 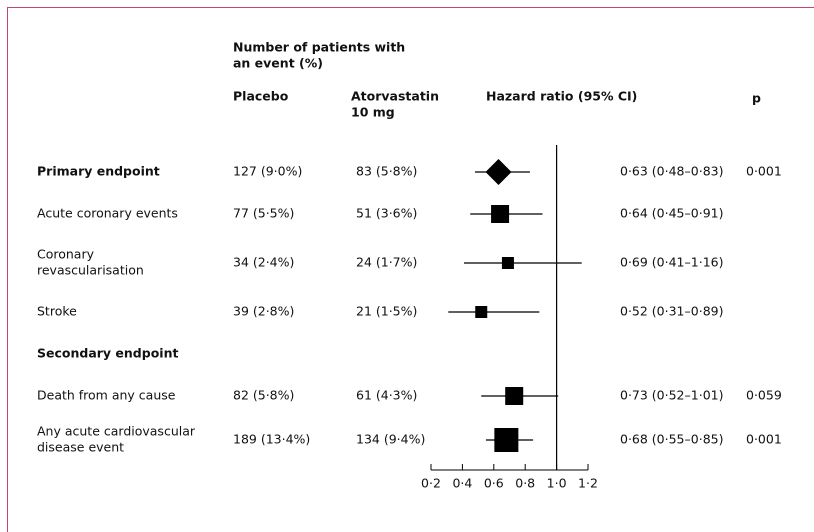 What do you see at coordinates (90, 270) in the screenshot?
I see `row-label: revascularisation` at bounding box center [90, 270].